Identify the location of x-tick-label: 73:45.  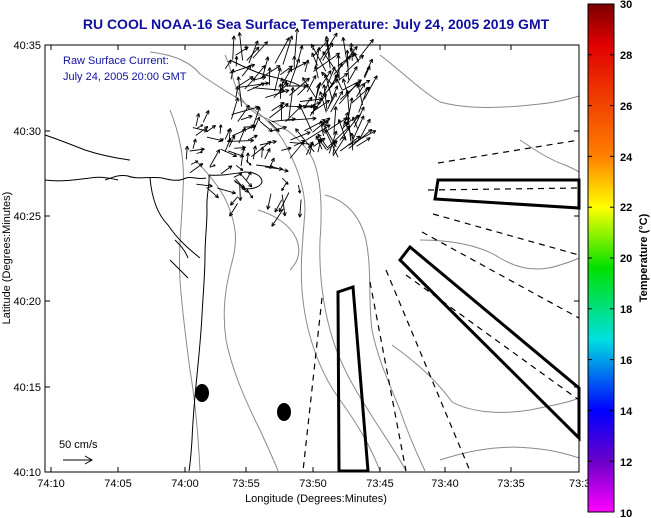
(380, 484).